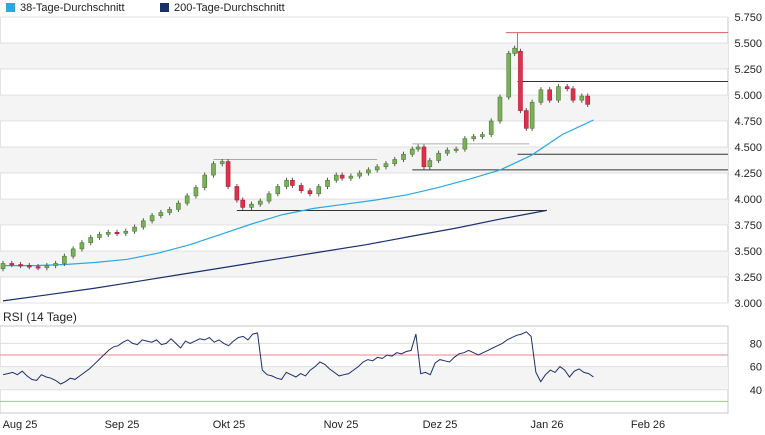 The width and height of the screenshot is (765, 435). Describe the element at coordinates (748, 96) in the screenshot. I see `price-tick-label: 5.000` at that location.